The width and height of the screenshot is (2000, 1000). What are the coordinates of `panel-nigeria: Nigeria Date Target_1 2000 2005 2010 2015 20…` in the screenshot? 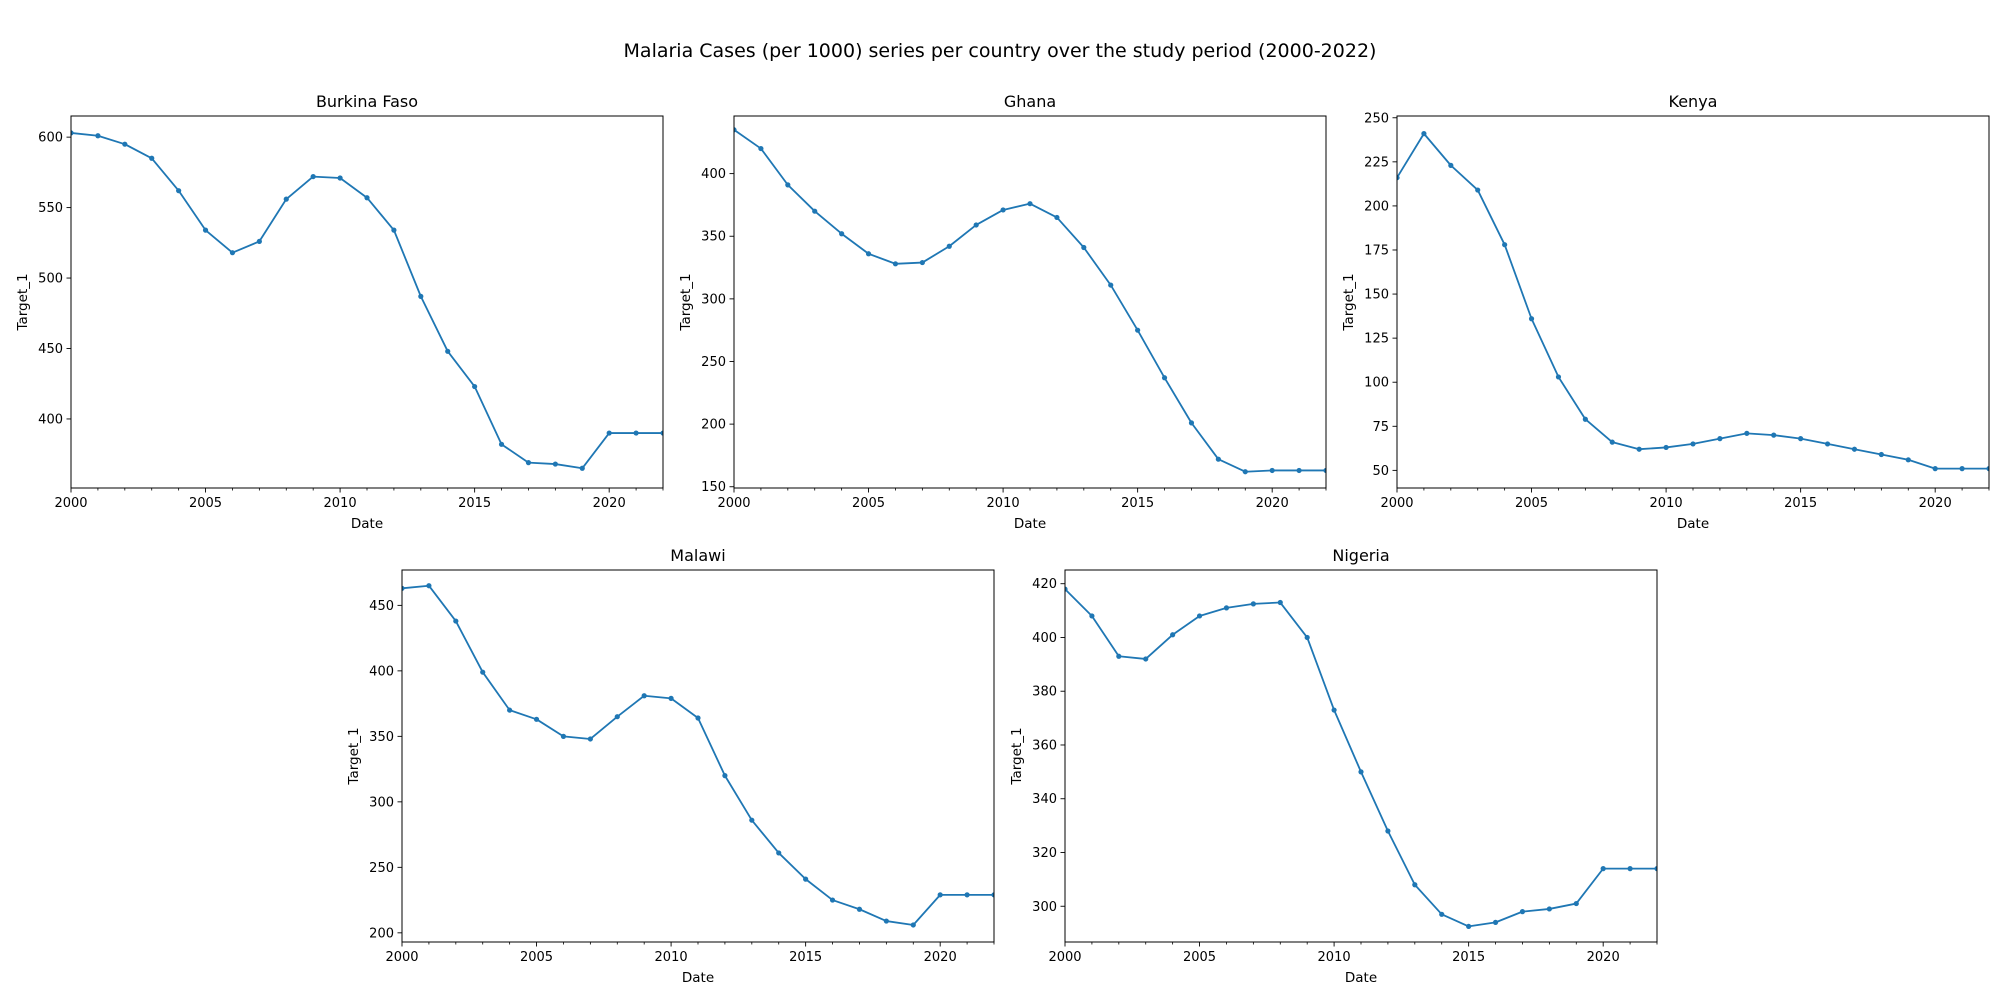 It's located at (1333, 766).